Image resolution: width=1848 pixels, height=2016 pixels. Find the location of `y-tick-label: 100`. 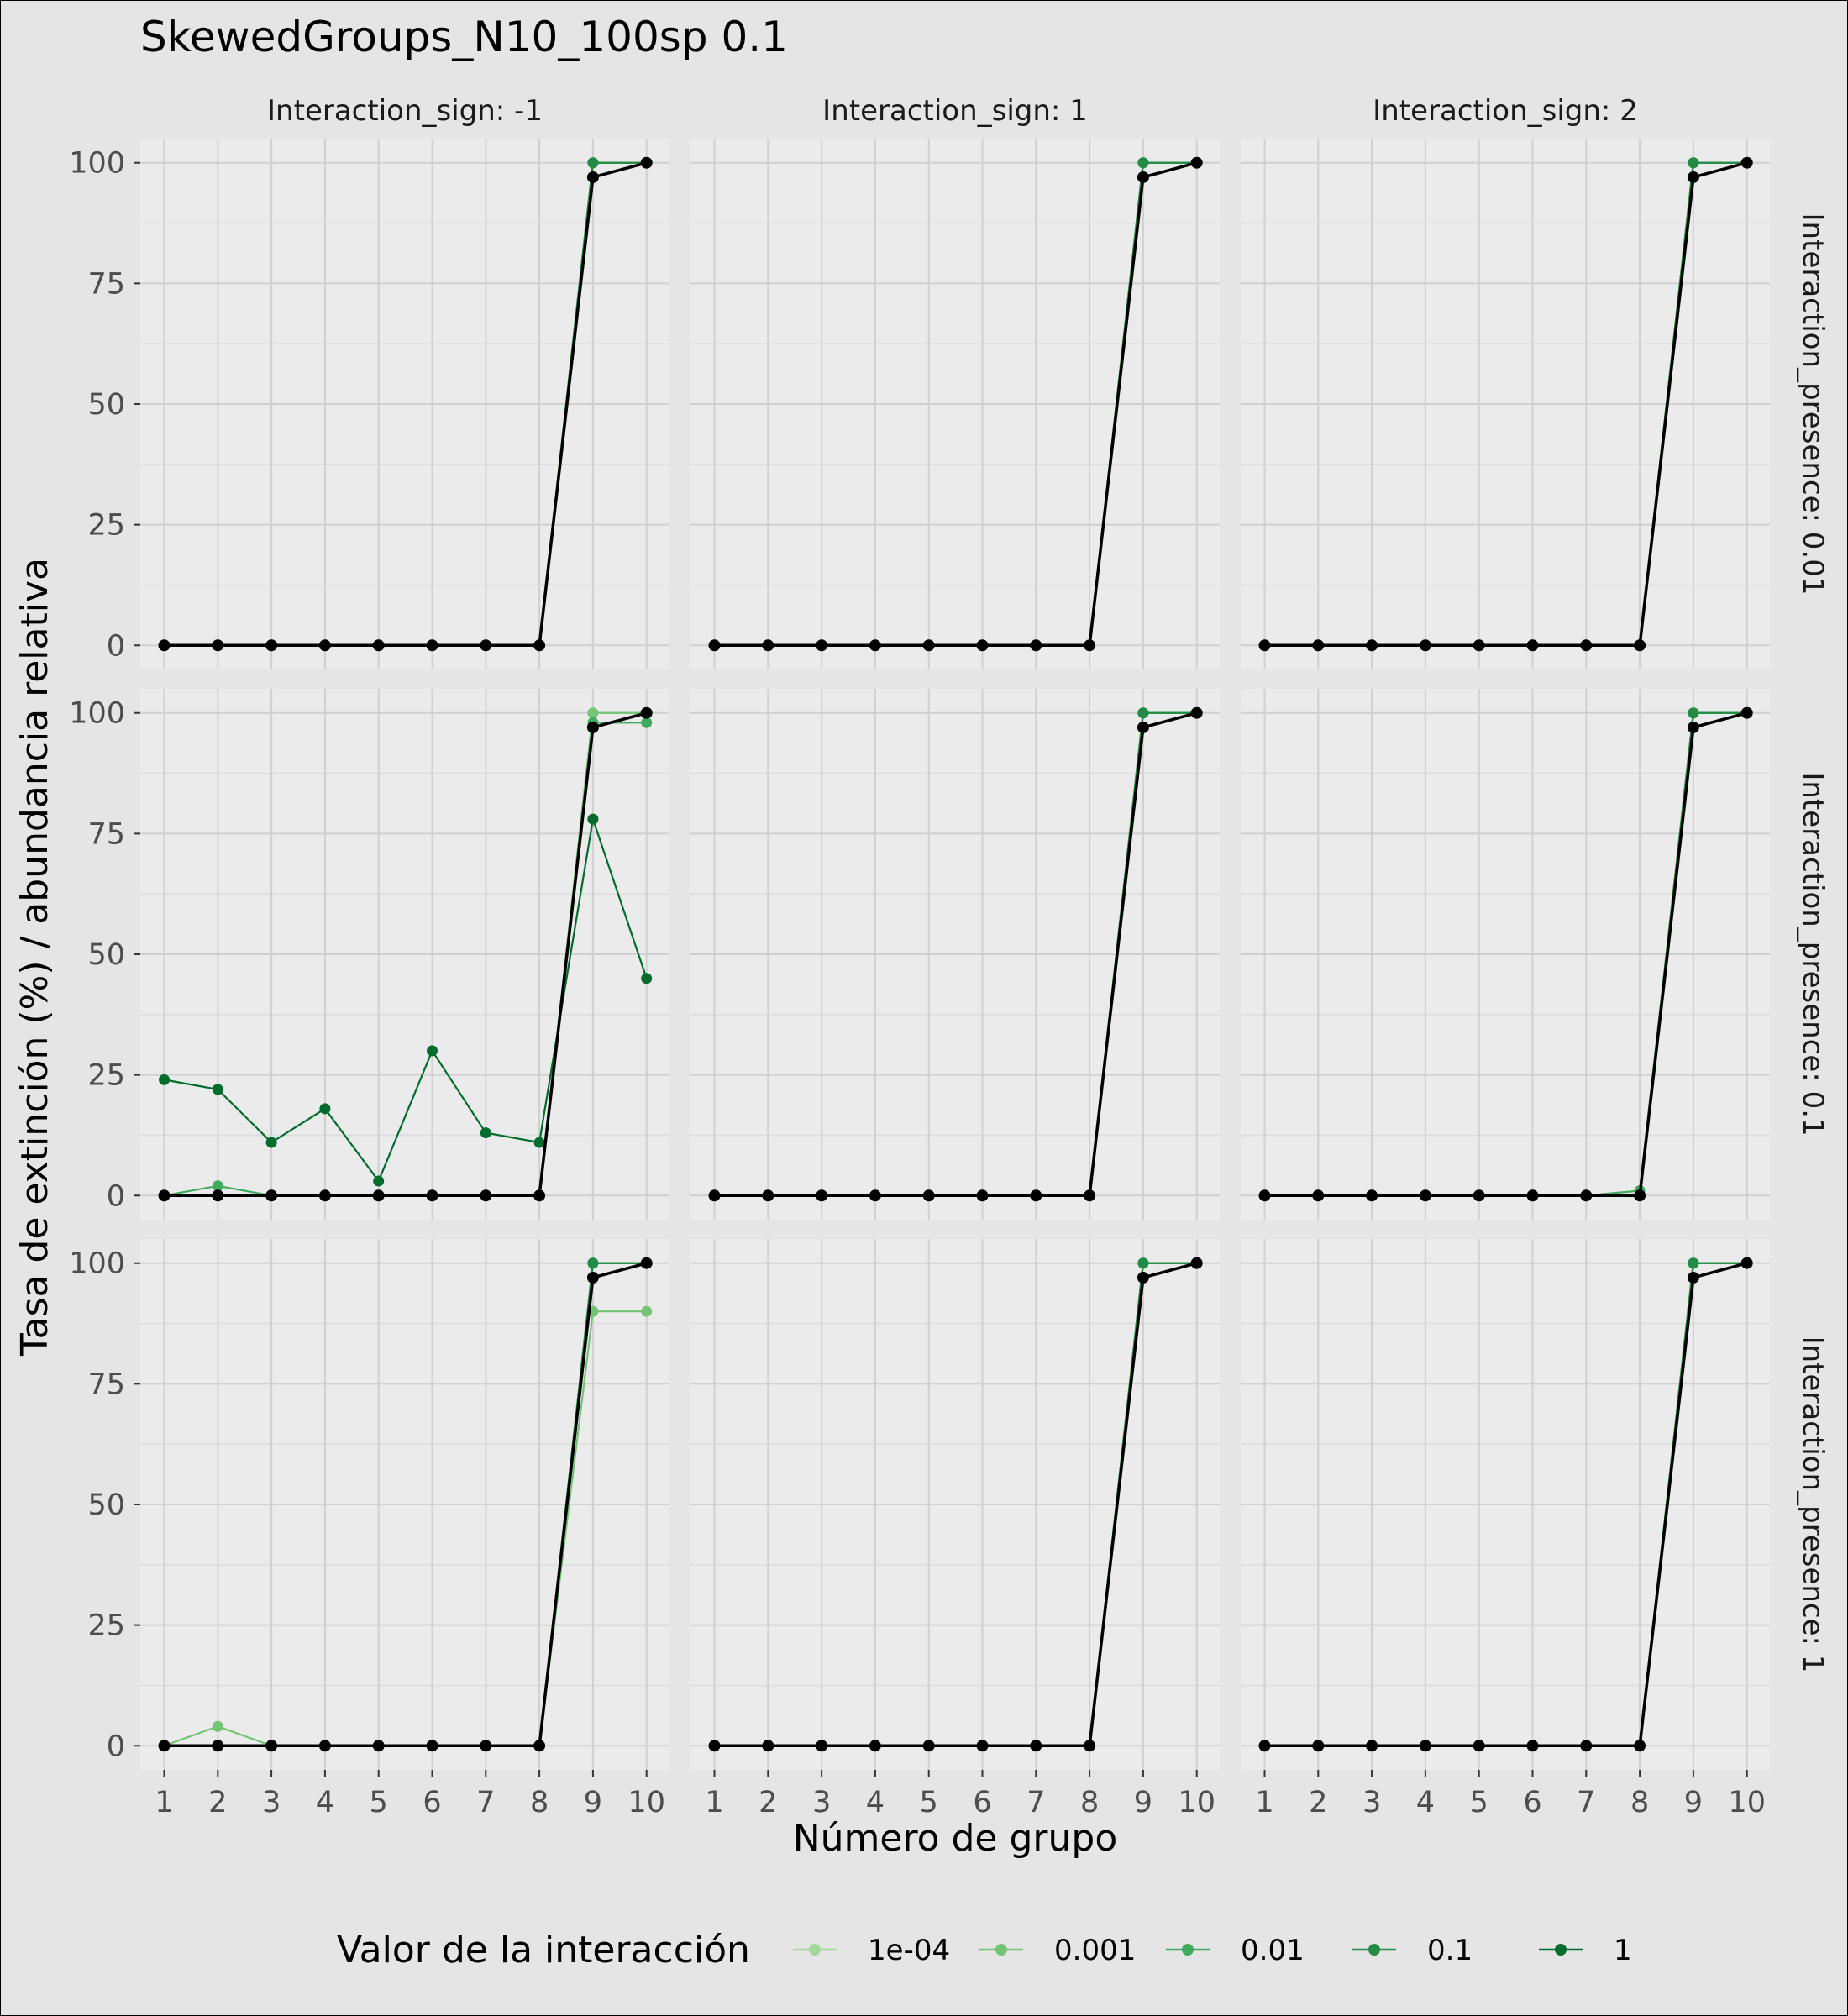

y-tick-label: 100 is located at coordinates (97, 164).